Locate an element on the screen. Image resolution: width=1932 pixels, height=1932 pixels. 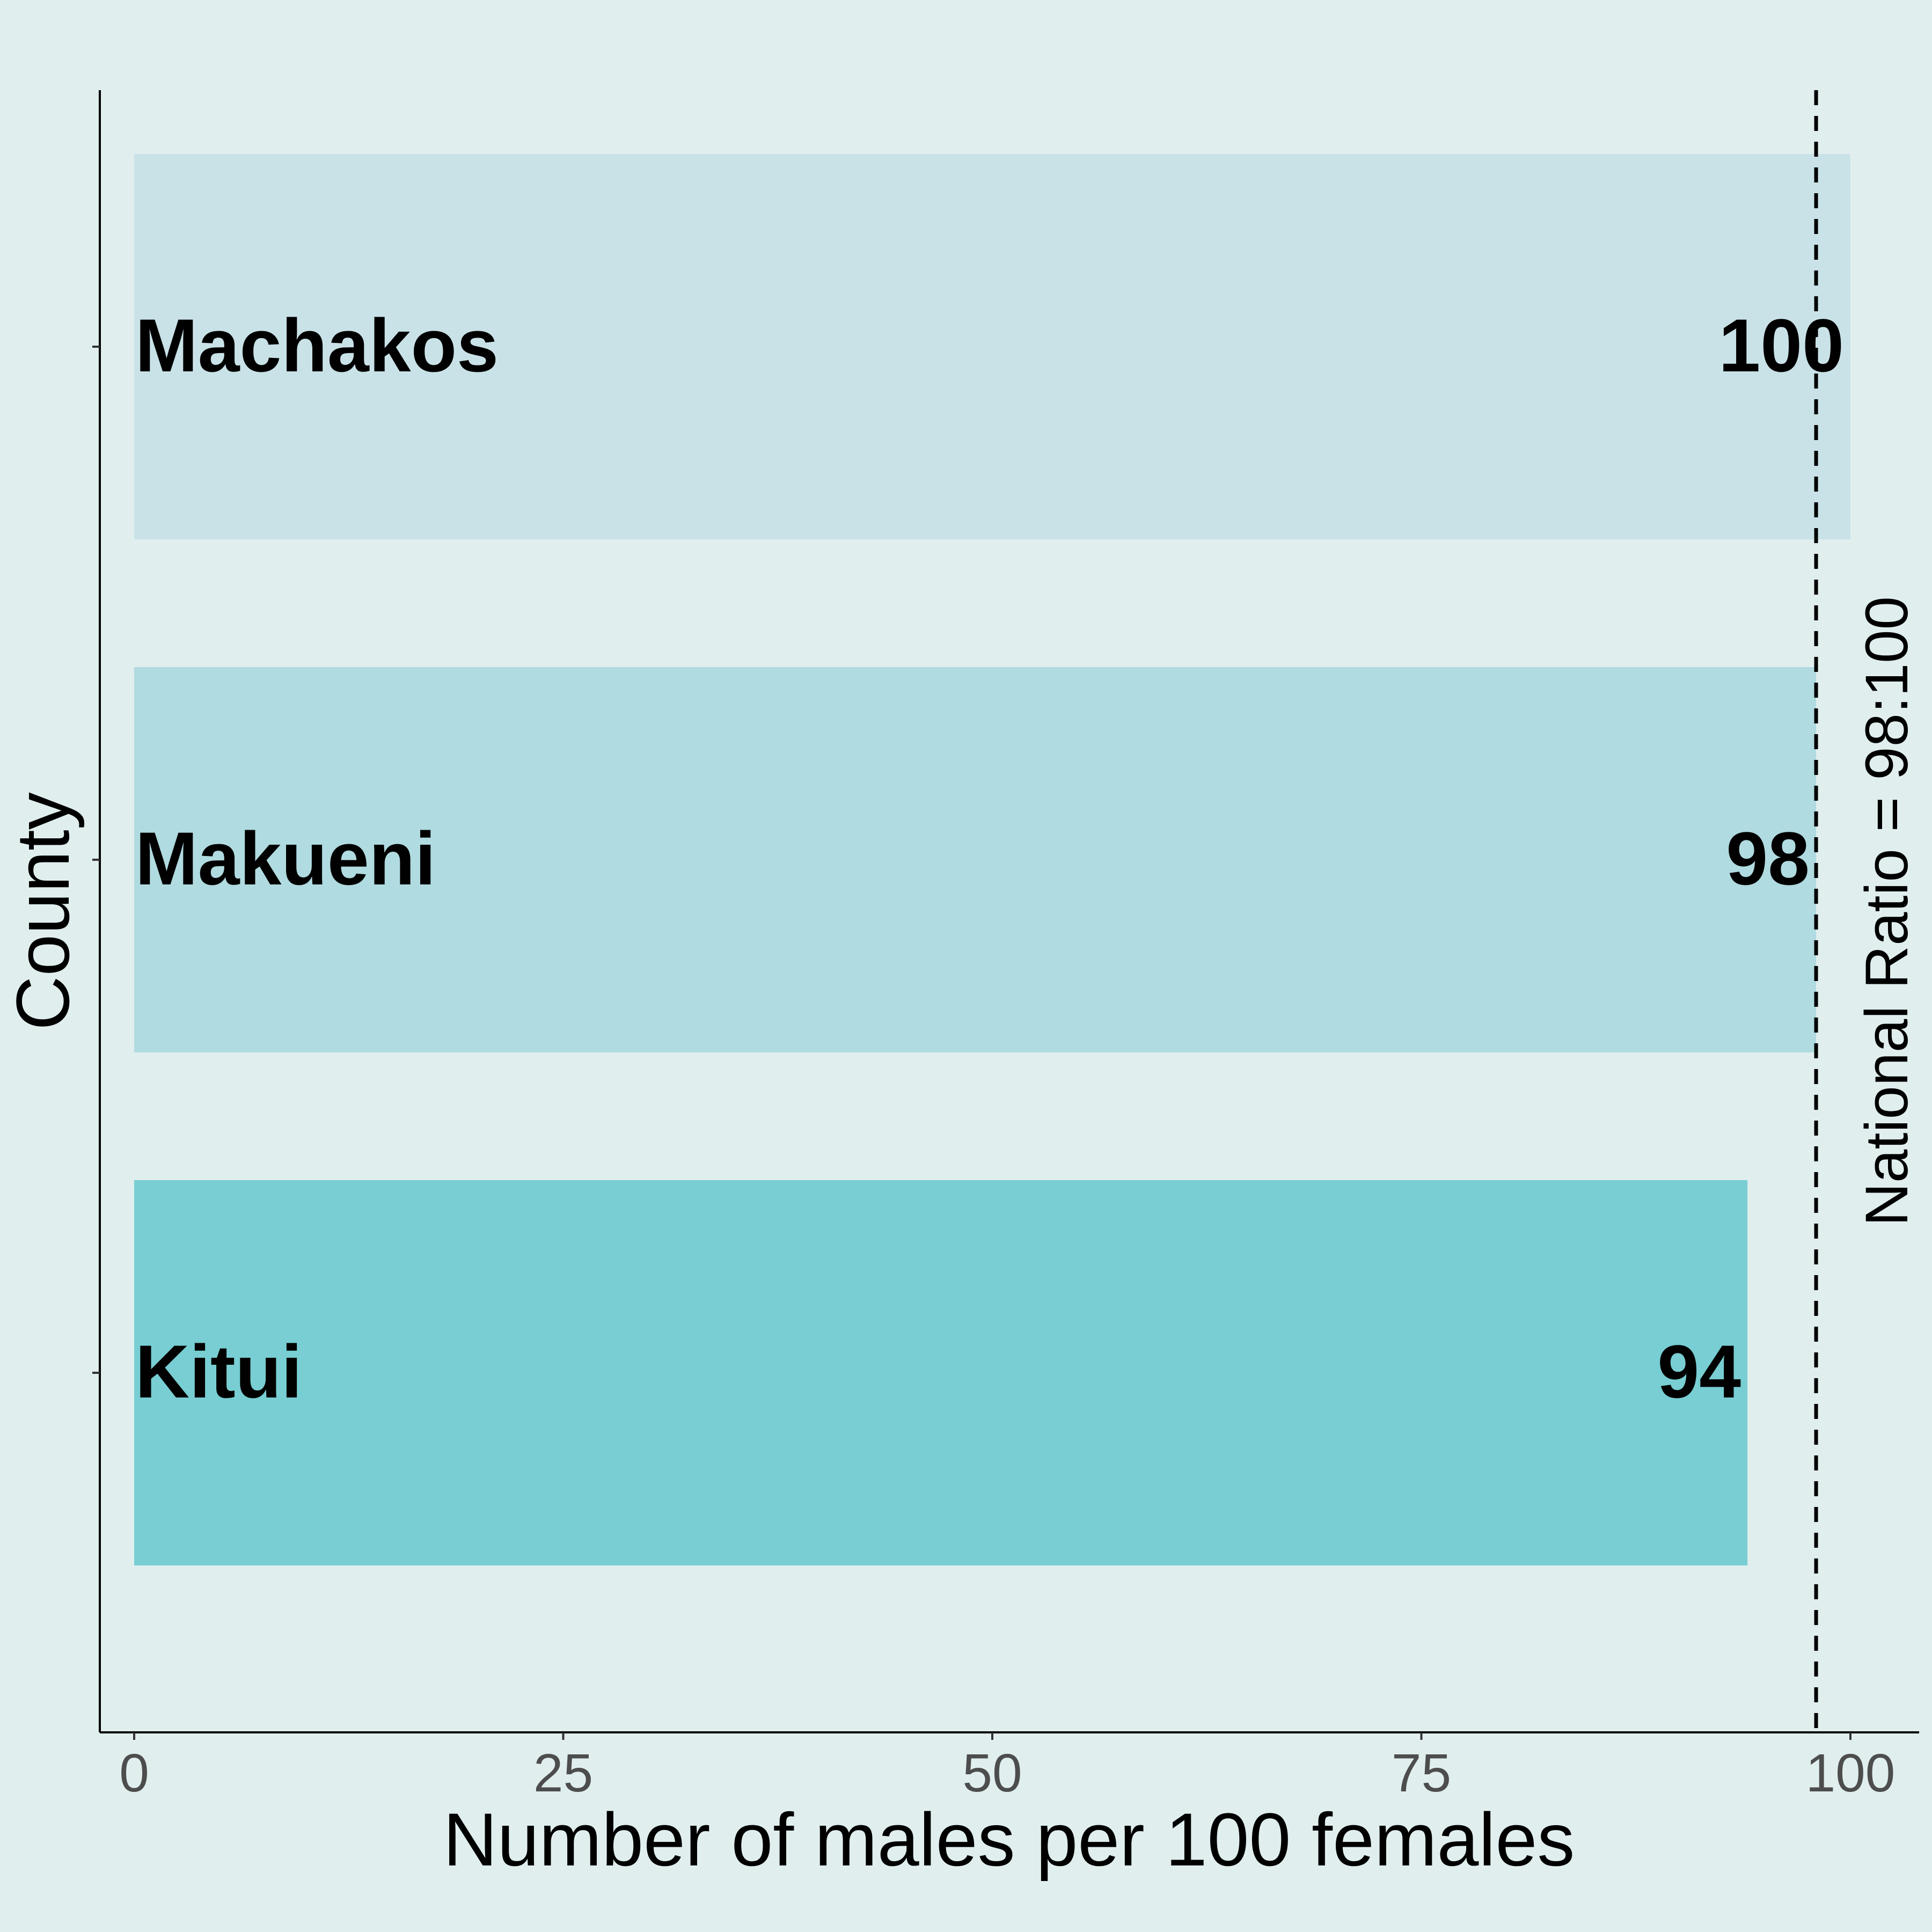
category-label-makueni: Makueni is located at coordinates (285, 858).